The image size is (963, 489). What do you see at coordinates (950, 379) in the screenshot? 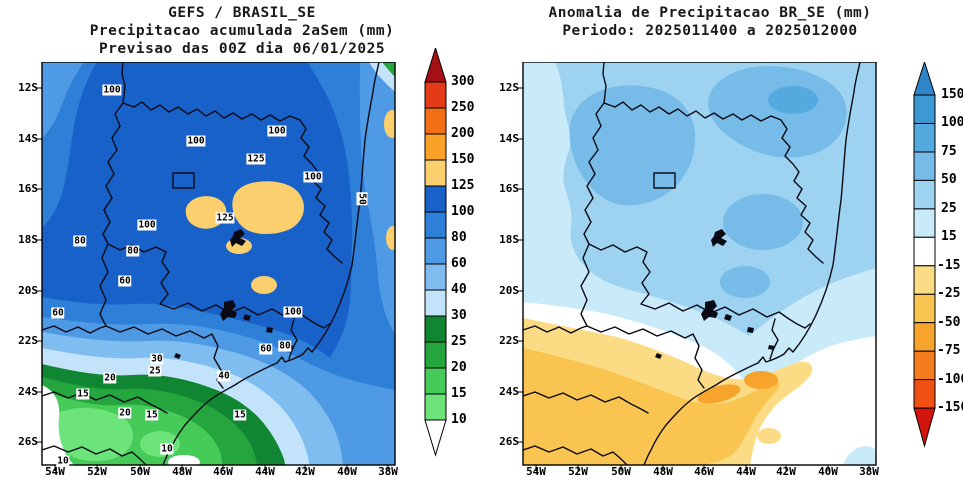
I see `colorbar-label: -100` at bounding box center [950, 379].